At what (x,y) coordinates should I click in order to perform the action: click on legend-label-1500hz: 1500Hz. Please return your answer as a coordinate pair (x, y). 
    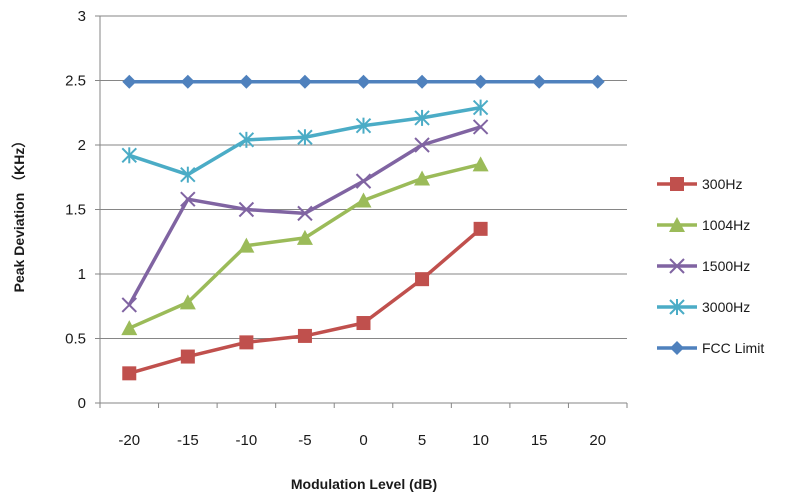
    Looking at the image, I should click on (726, 266).